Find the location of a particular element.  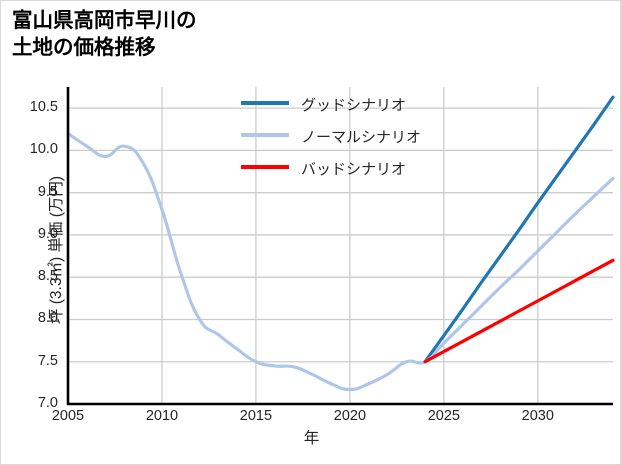

y-tick-label: 10.0 is located at coordinates (43, 149).